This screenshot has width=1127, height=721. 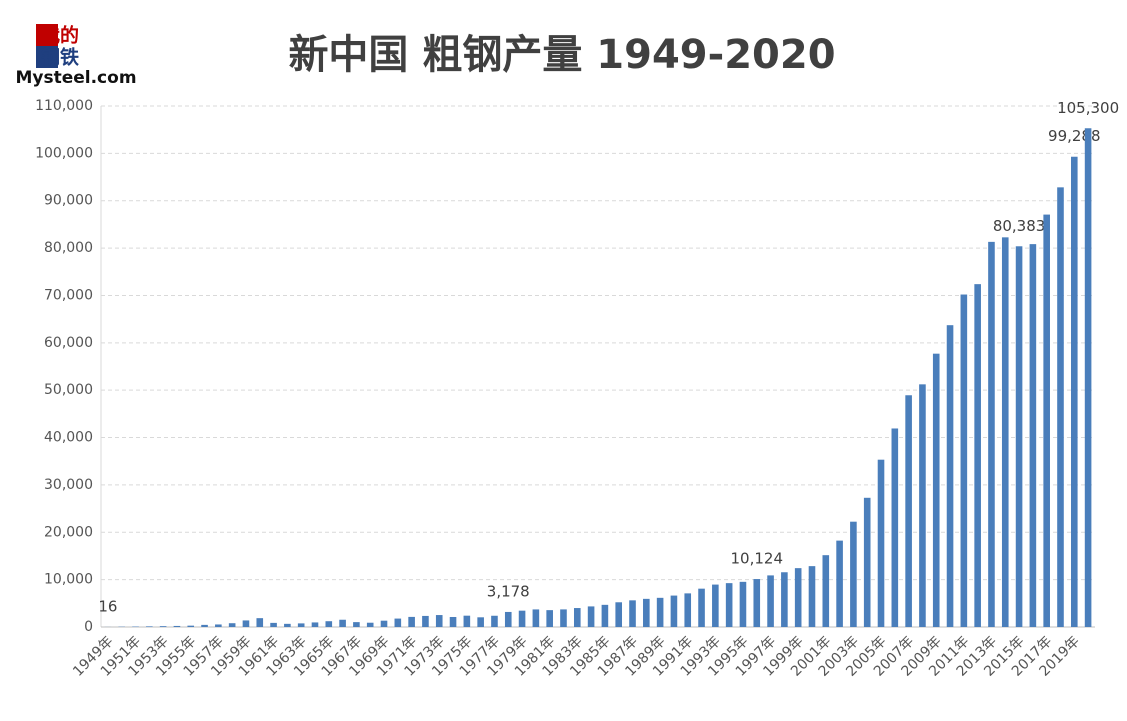 What do you see at coordinates (561, 55) in the screenshot?
I see `chart-title: 新中国 粗钢产量 1949-2020` at bounding box center [561, 55].